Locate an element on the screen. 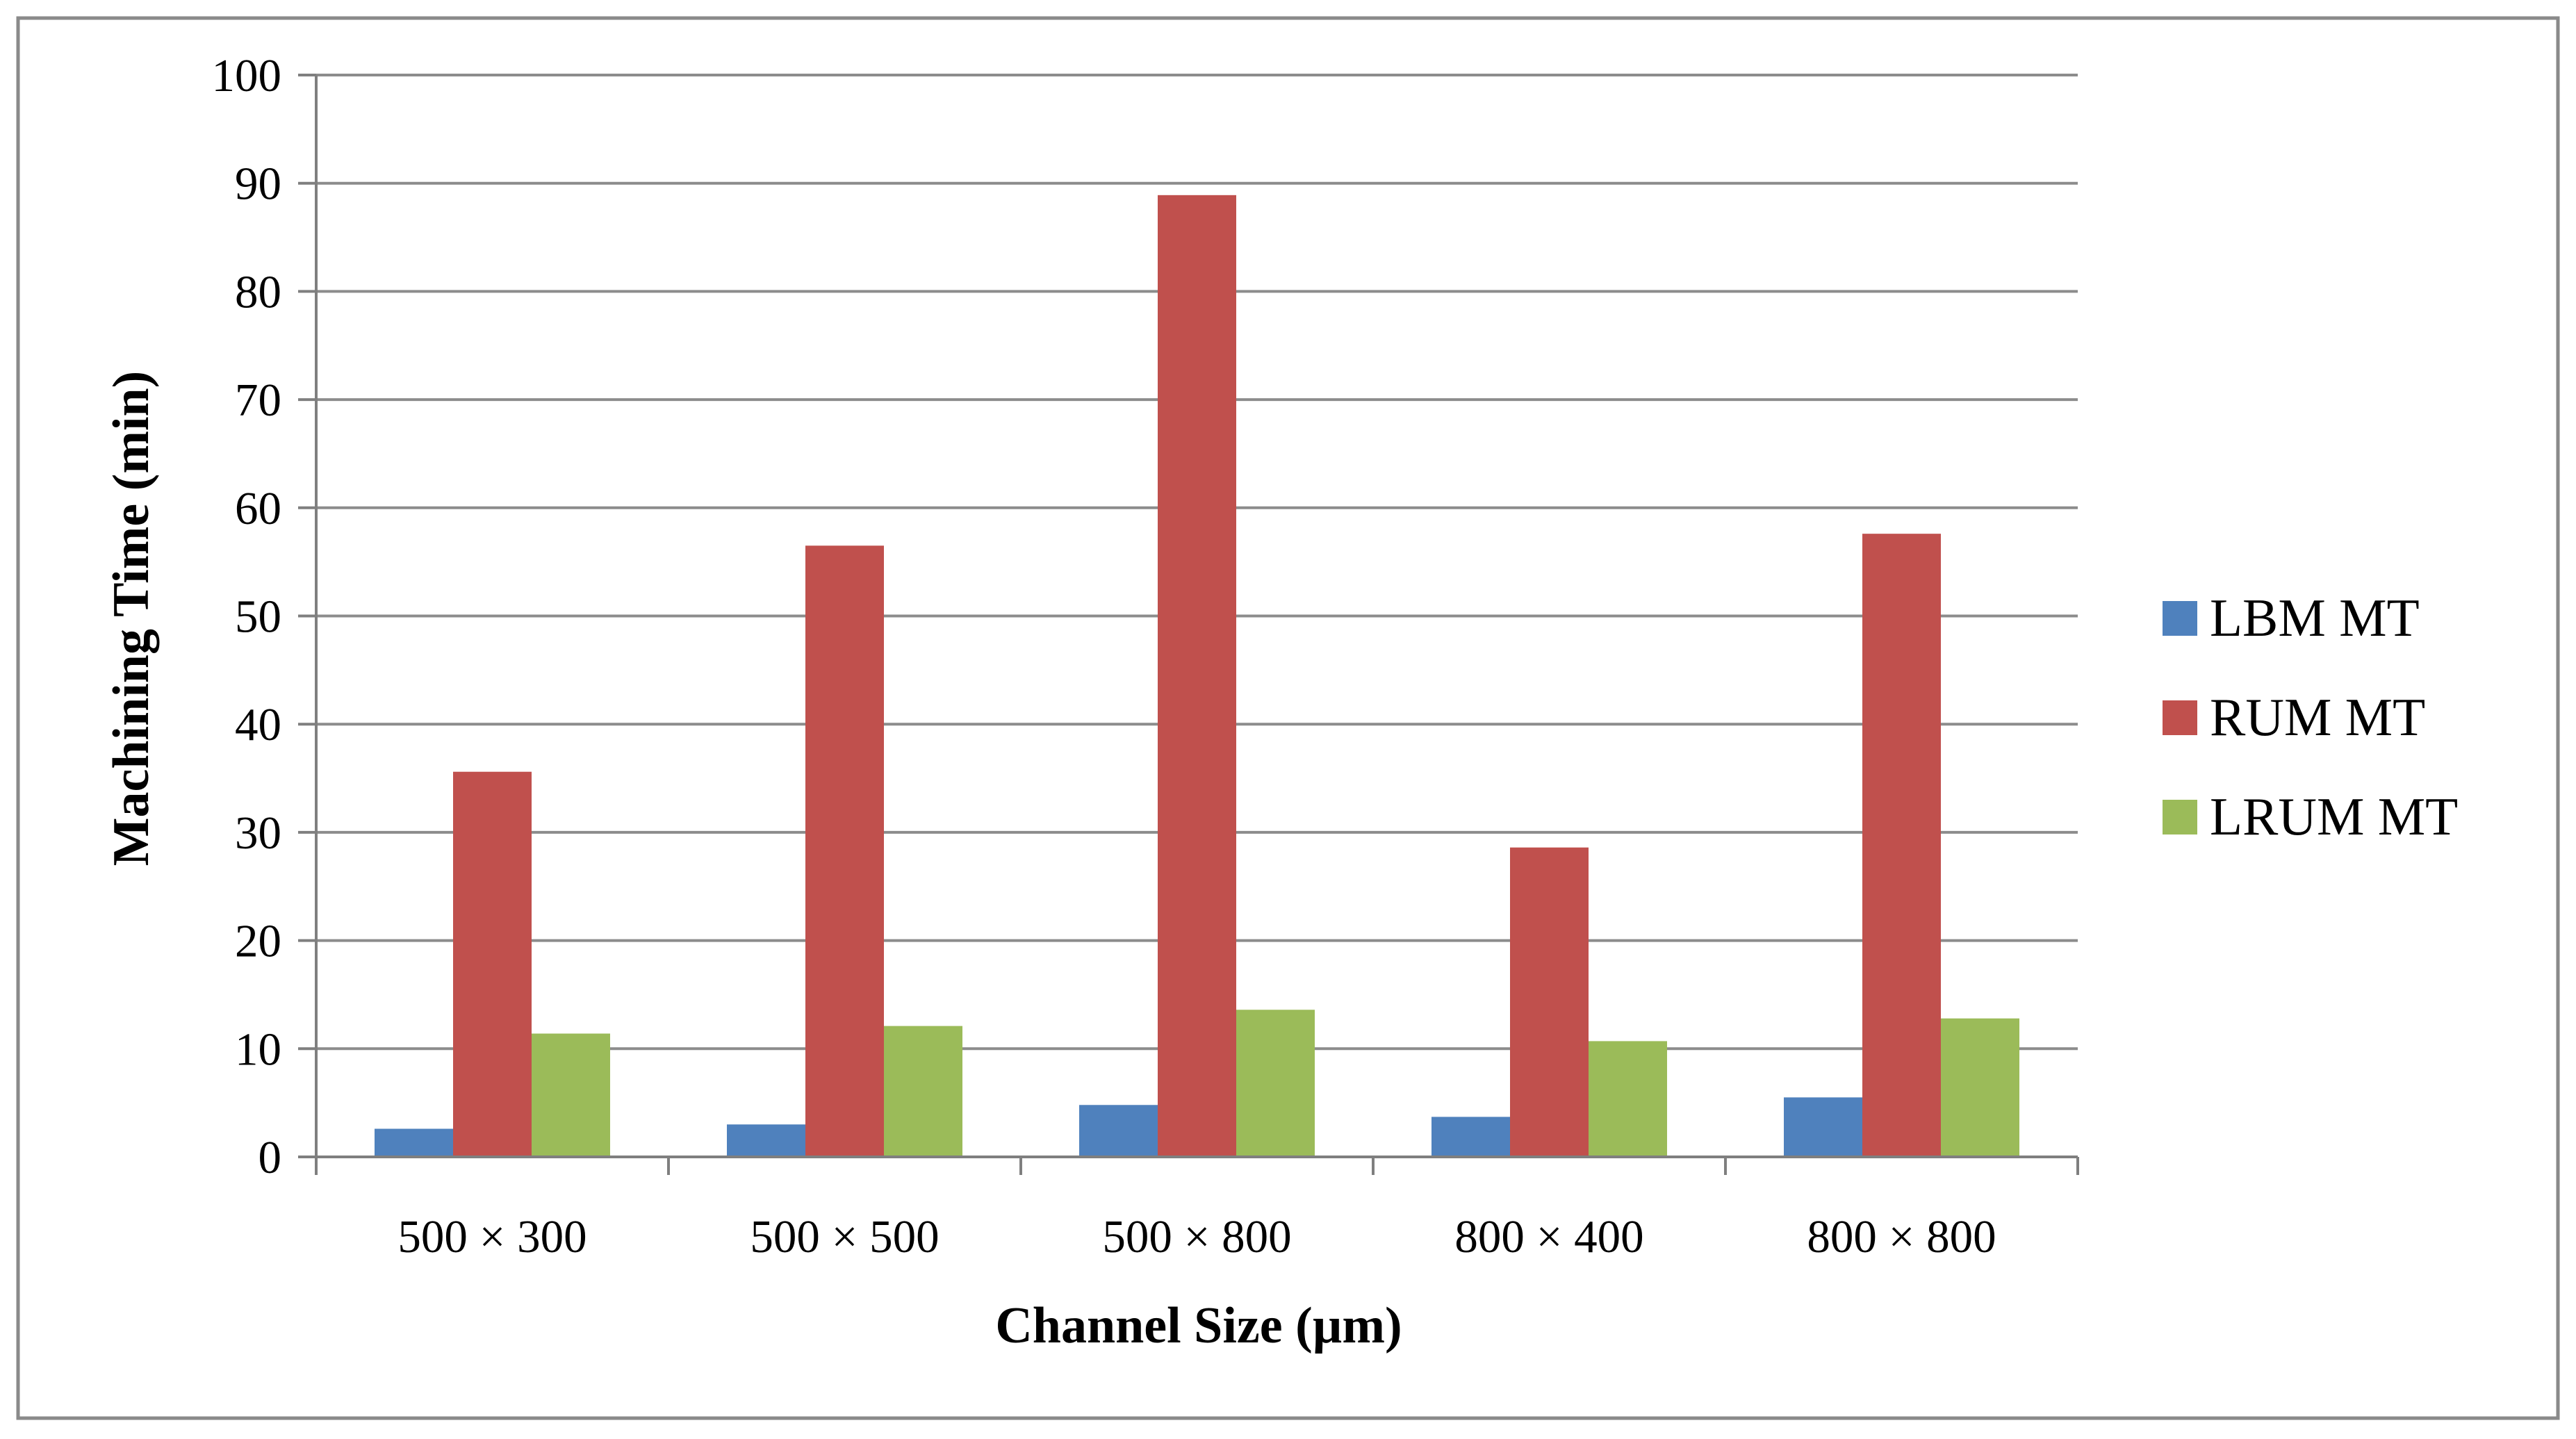 This screenshot has height=1439, width=2576. legend-label: LRUM MT is located at coordinates (2334, 816).